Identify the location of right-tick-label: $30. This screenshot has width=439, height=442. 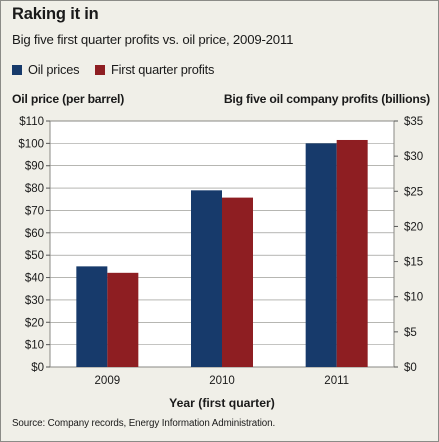
(413, 157).